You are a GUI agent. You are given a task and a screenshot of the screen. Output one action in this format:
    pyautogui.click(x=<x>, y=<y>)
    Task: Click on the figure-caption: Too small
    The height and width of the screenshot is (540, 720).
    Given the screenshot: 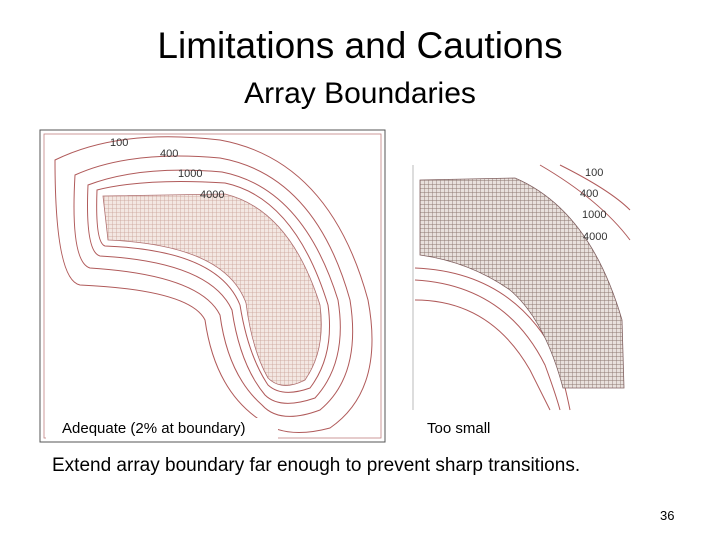 What is the action you would take?
    pyautogui.click(x=458, y=428)
    